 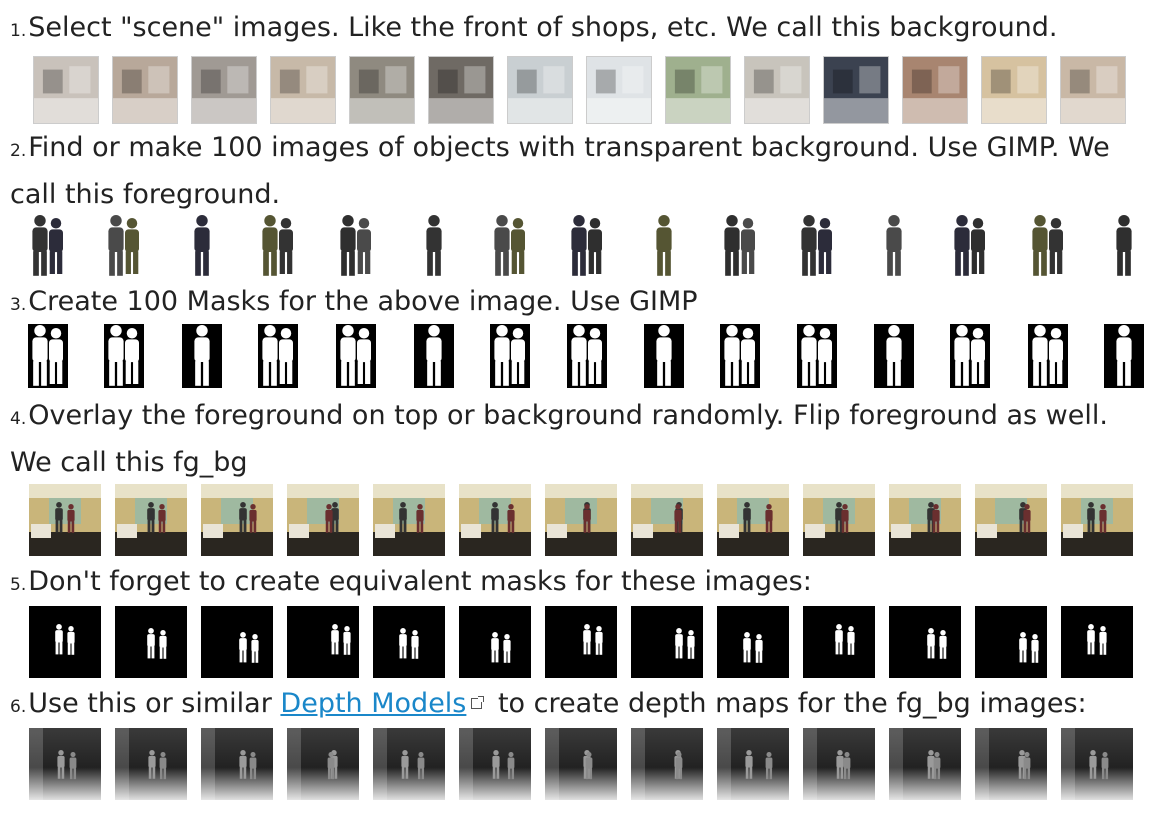 I want to click on foreground-thumbnail-row, so click(x=577, y=246).